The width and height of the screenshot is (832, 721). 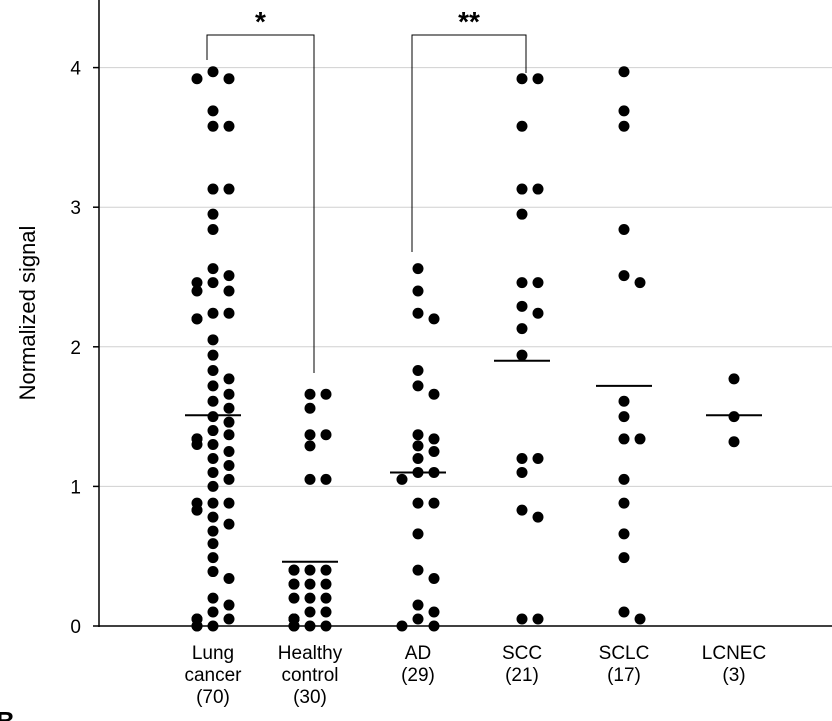 What do you see at coordinates (260, 21) in the screenshot?
I see `significance-marker: *` at bounding box center [260, 21].